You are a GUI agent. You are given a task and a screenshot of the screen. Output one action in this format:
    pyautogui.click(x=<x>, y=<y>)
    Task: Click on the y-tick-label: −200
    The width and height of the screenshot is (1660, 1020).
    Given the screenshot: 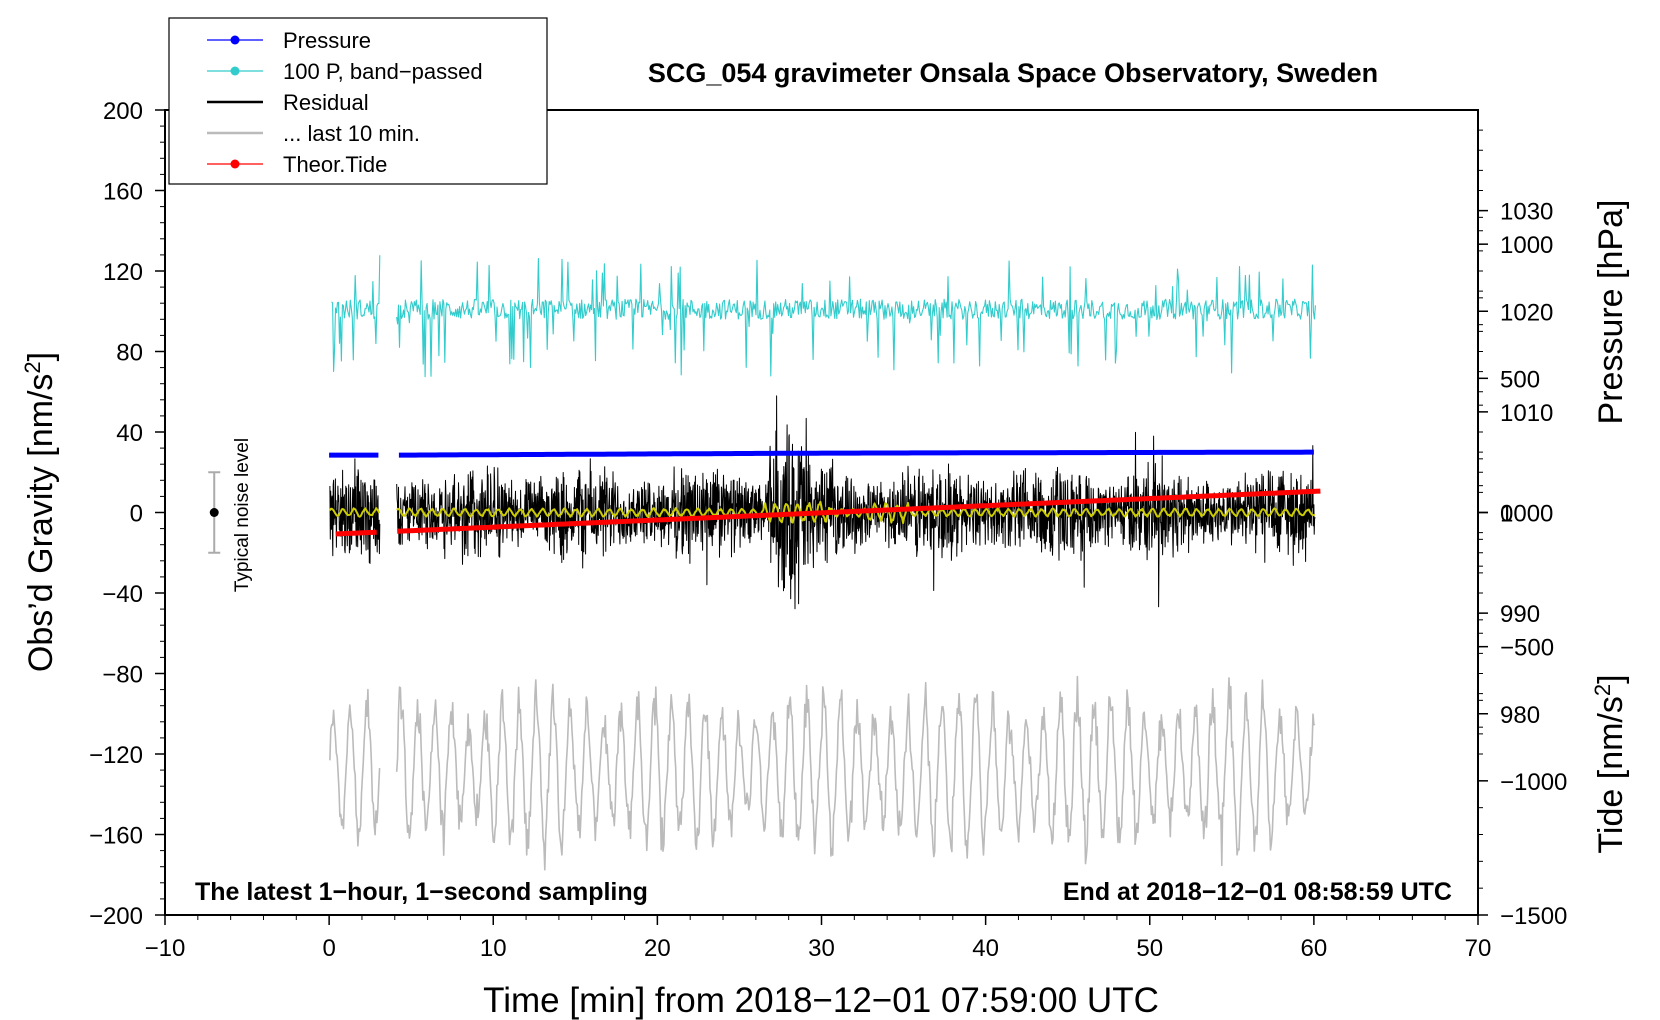 What is the action you would take?
    pyautogui.click(x=116, y=916)
    